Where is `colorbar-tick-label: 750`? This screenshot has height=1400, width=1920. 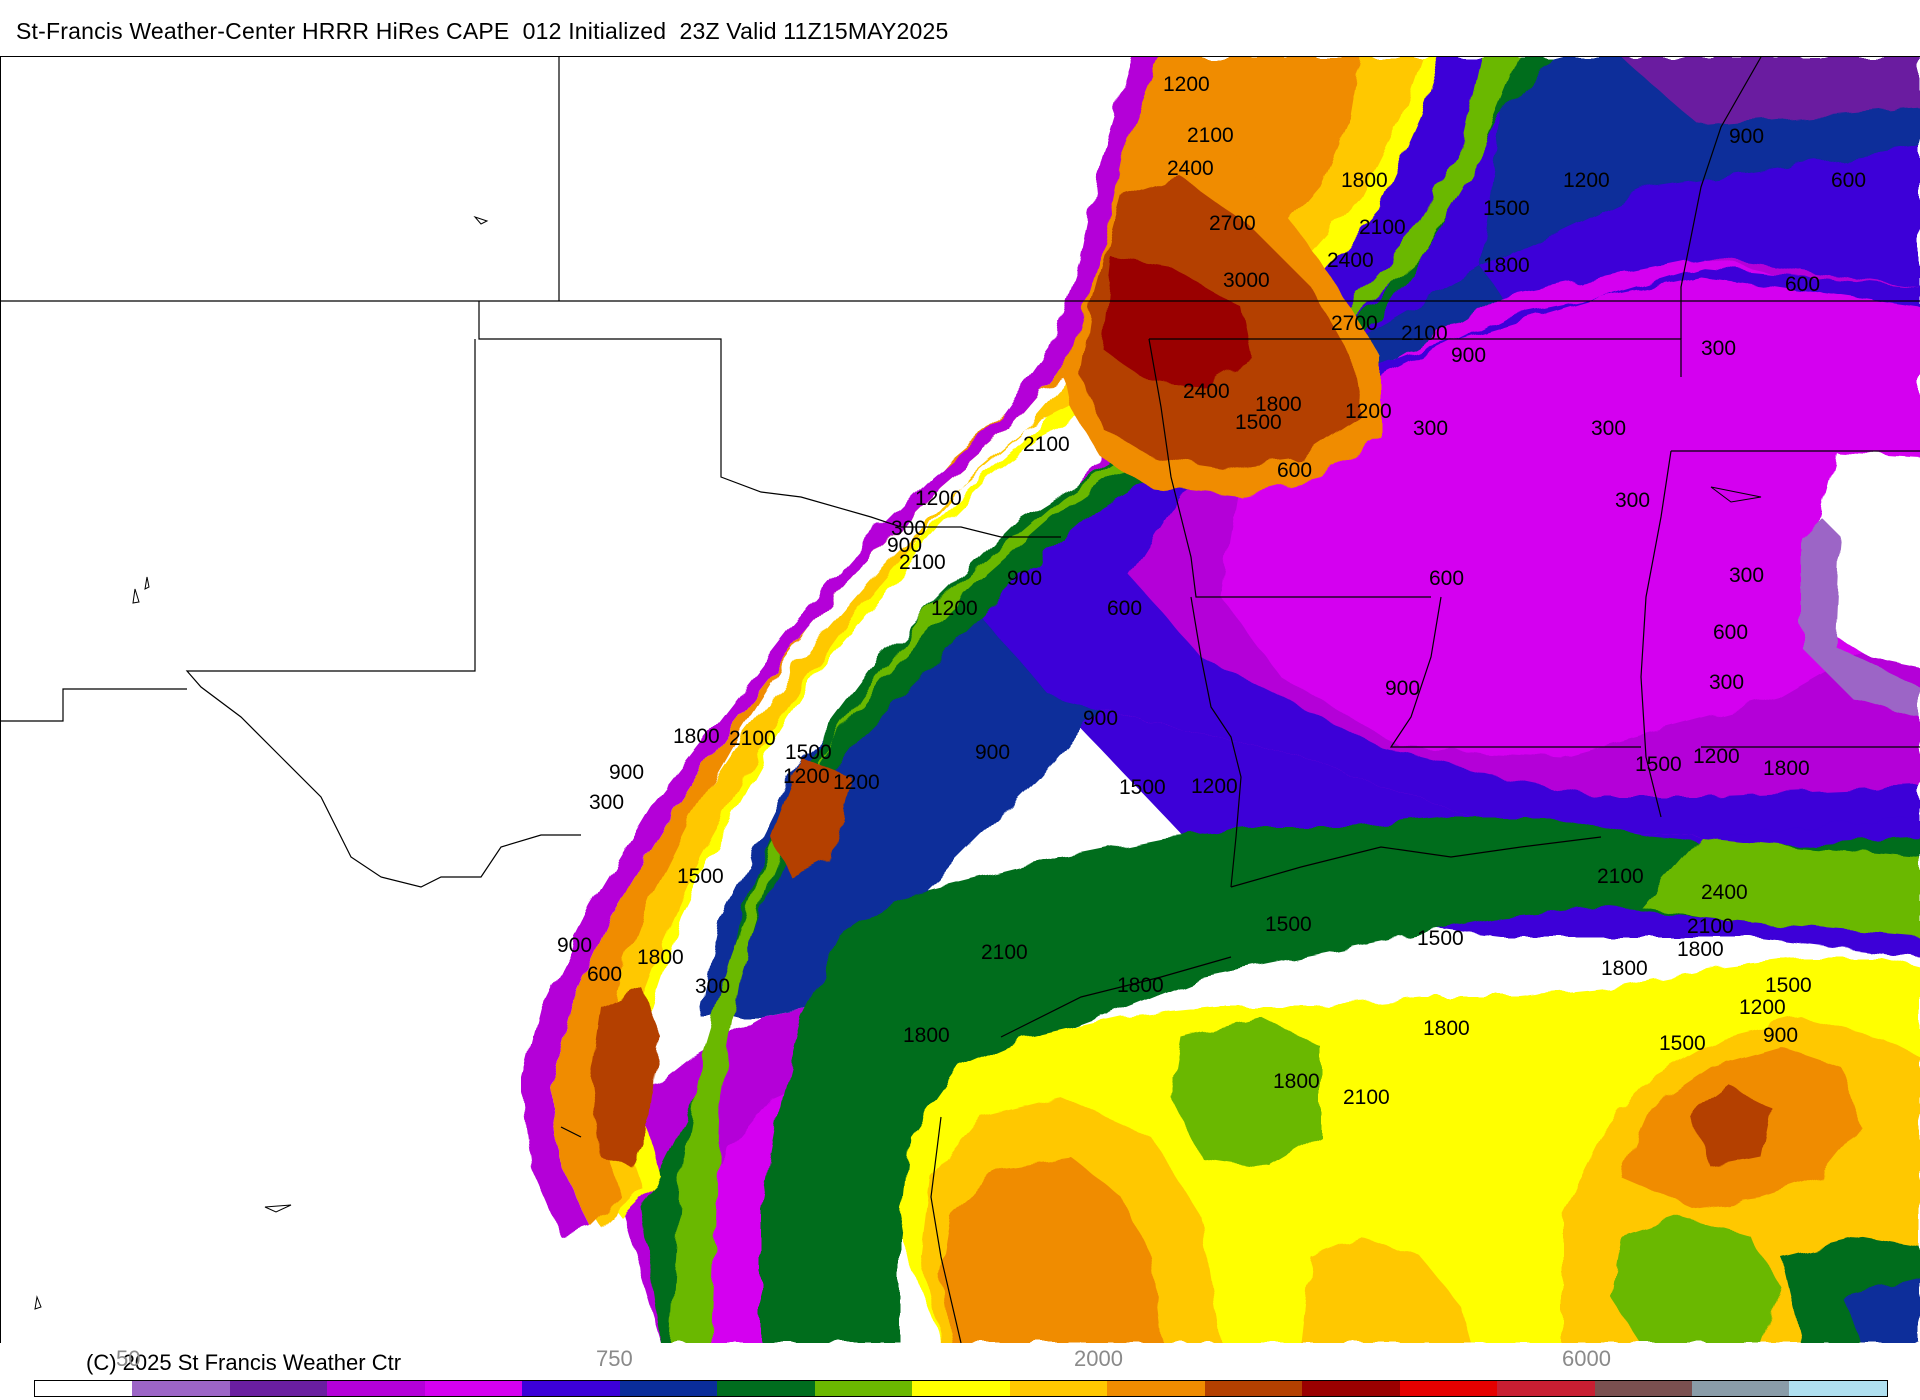
colorbar-tick-label: 750 is located at coordinates (614, 1358).